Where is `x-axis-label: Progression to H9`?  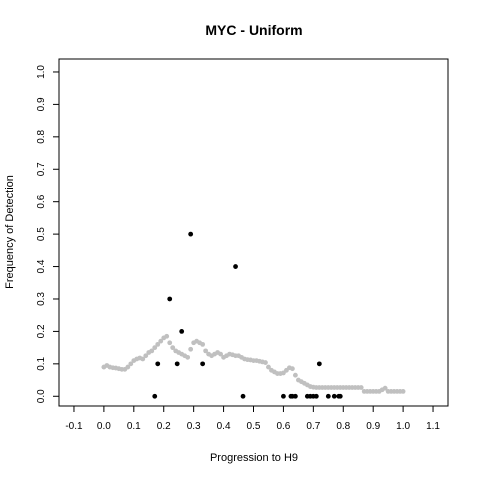
x-axis-label: Progression to H9 is located at coordinates (254, 458).